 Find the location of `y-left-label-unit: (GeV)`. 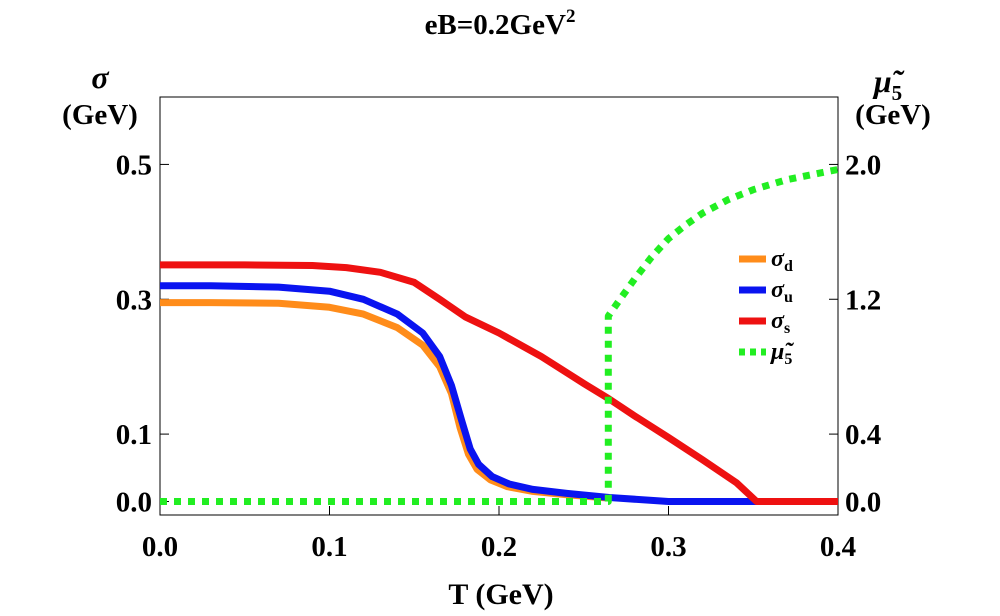

y-left-label-unit: (GeV) is located at coordinates (100, 115).